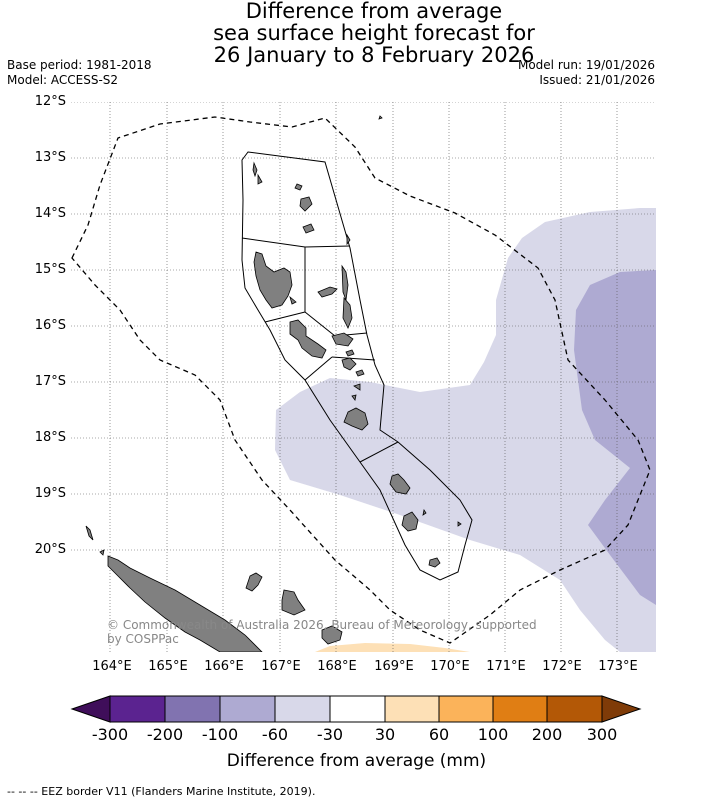 The image size is (713, 804). I want to click on lat-label-14s: 14°S, so click(50, 213).